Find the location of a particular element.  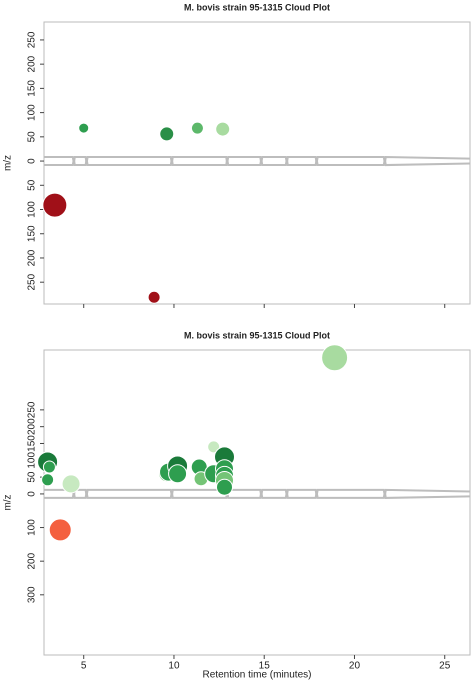

x-axis-label: Retention time (minutes) is located at coordinates (257, 675).